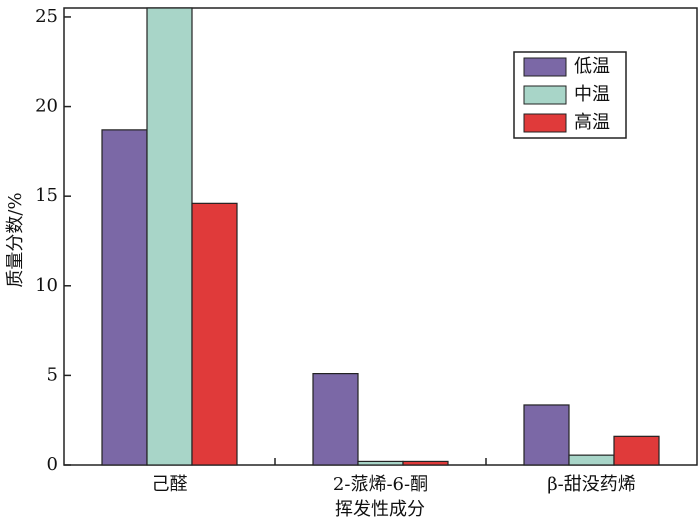  Describe the element at coordinates (46, 195) in the screenshot. I see `y-tick-label: 15` at that location.